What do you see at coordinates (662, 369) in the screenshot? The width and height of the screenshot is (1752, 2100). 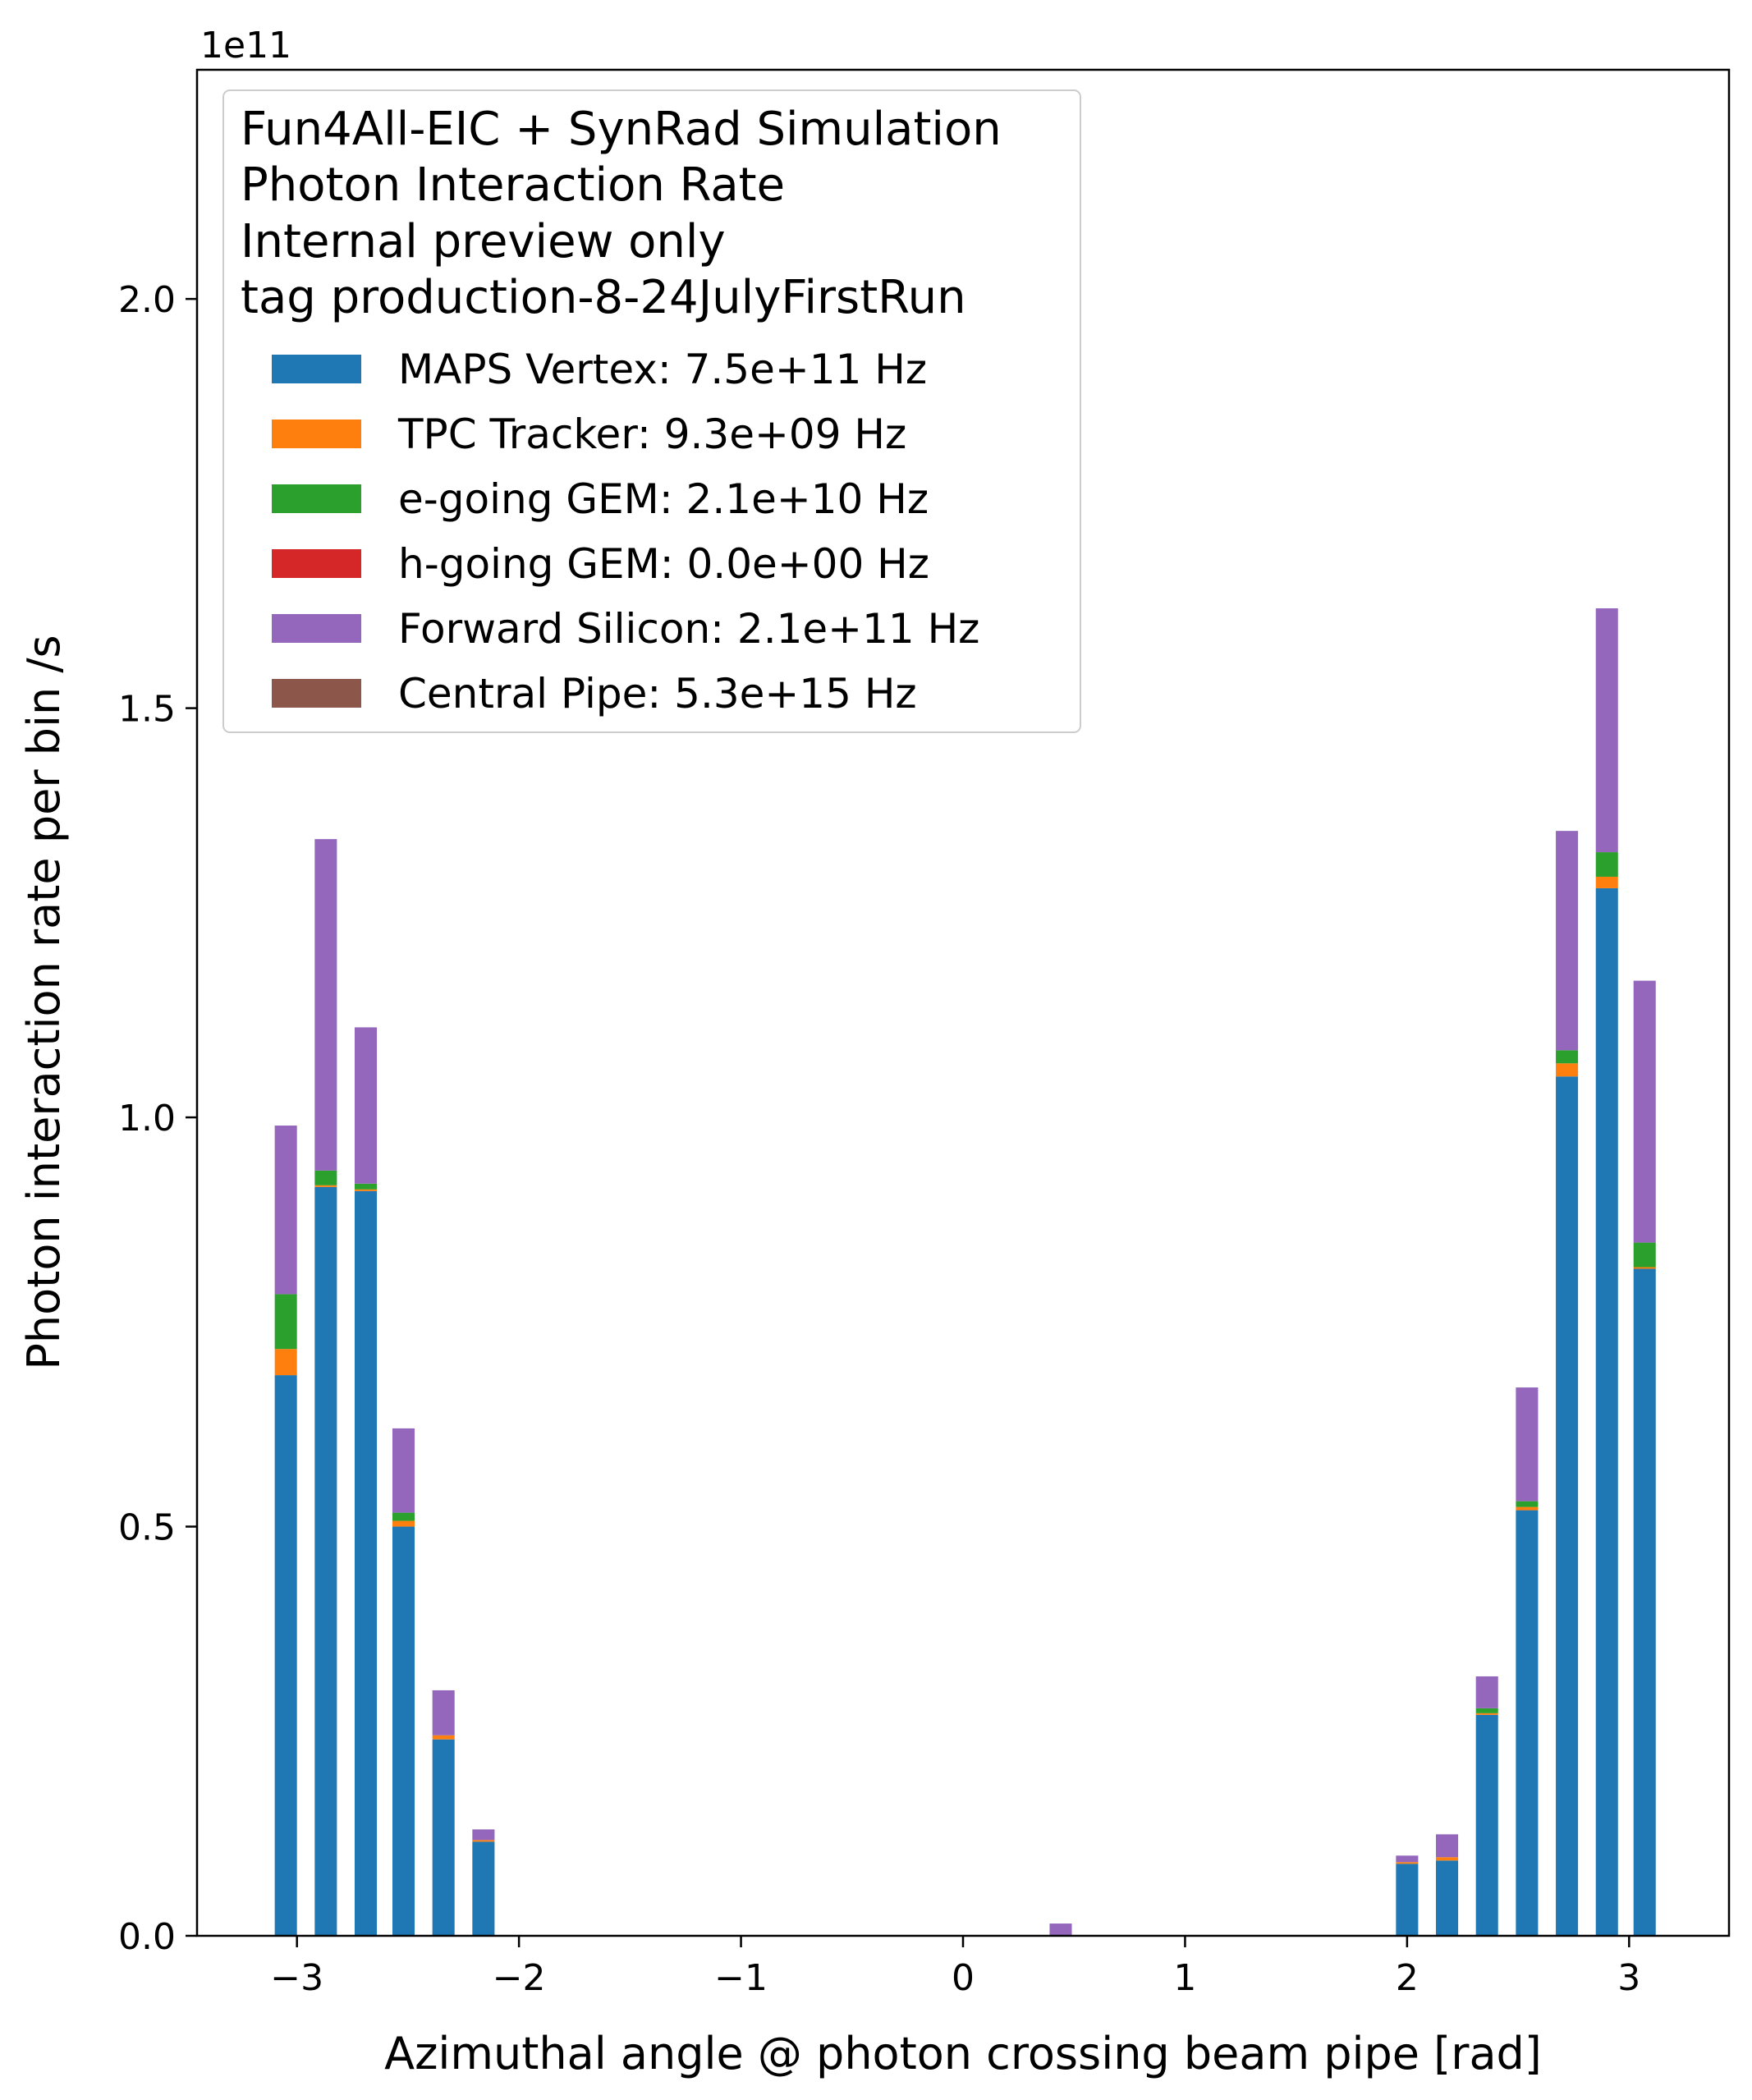 I see `legend-entry-label: MAPS Vertex: 7.5e+11 Hz` at bounding box center [662, 369].